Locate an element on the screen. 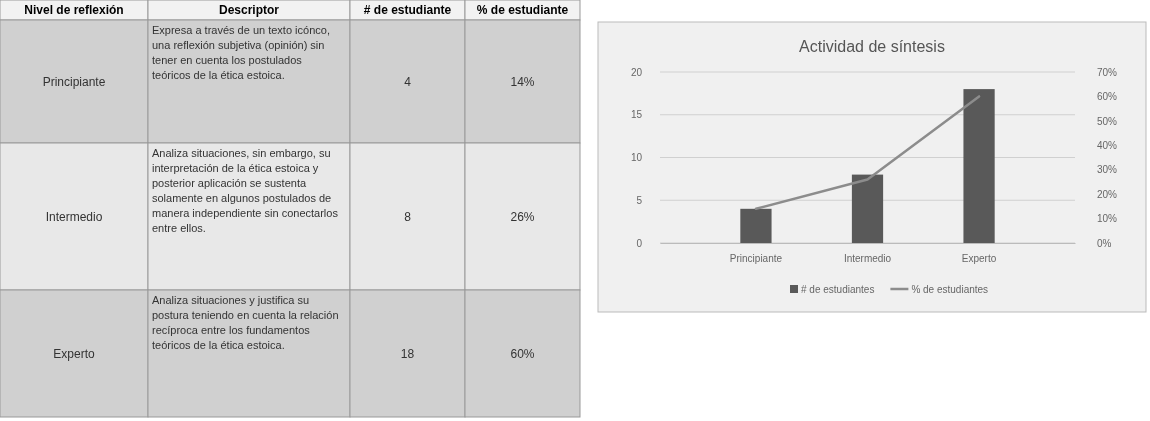 The height and width of the screenshot is (421, 1150). y2-tick-label: 30% is located at coordinates (1107, 170).